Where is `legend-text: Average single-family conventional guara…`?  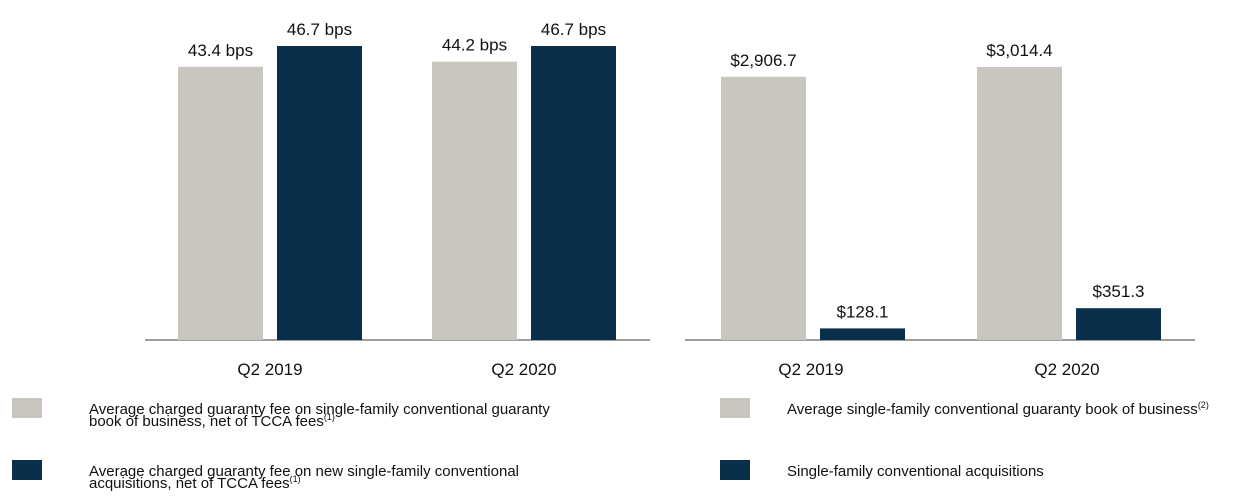 legend-text: Average single-family conventional guara… is located at coordinates (1009, 409).